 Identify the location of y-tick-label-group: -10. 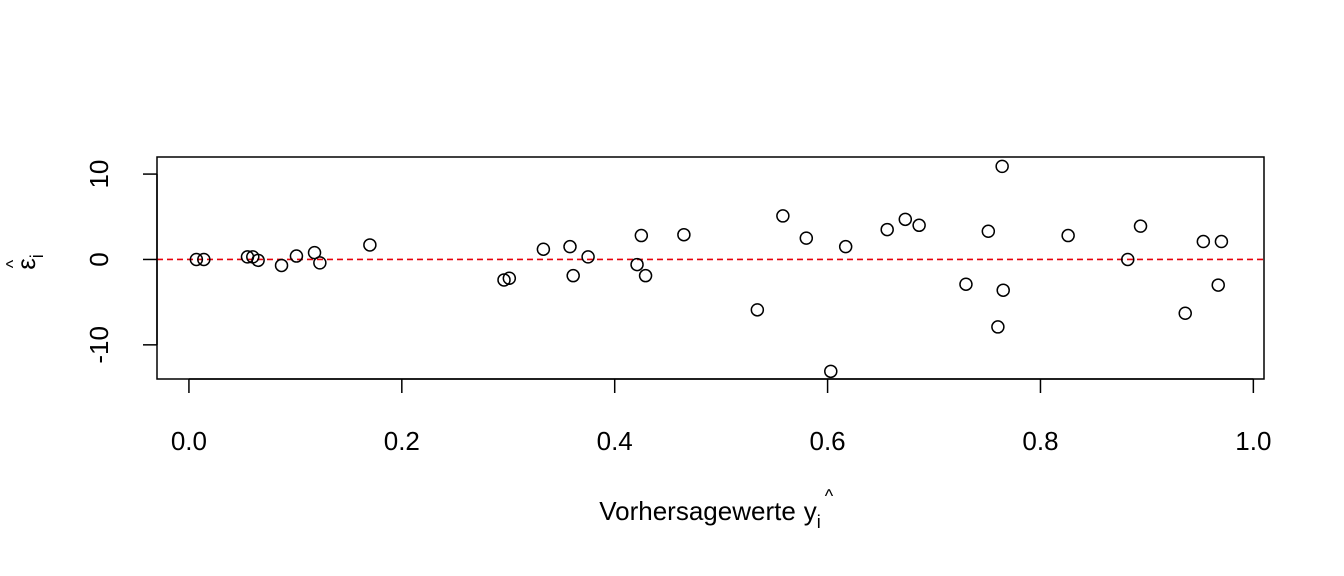
(99, 345).